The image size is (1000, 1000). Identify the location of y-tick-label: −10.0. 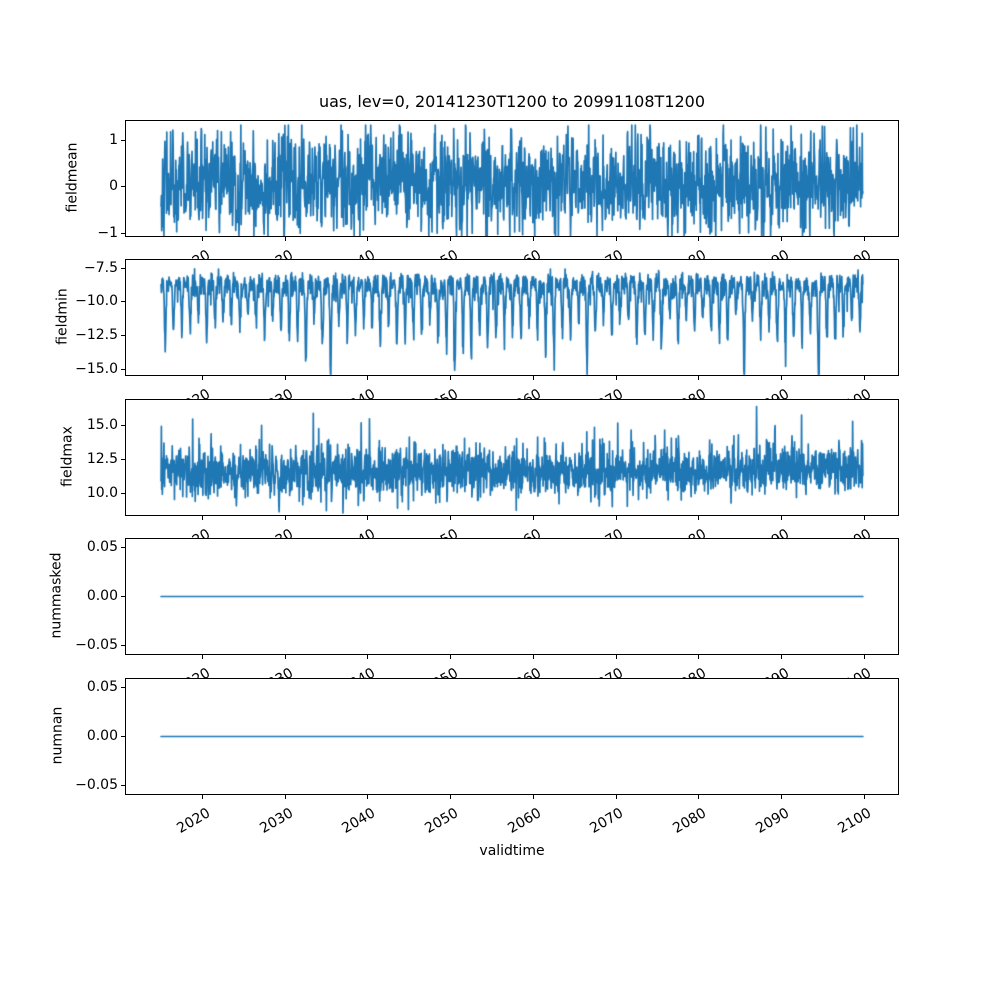
(96, 301).